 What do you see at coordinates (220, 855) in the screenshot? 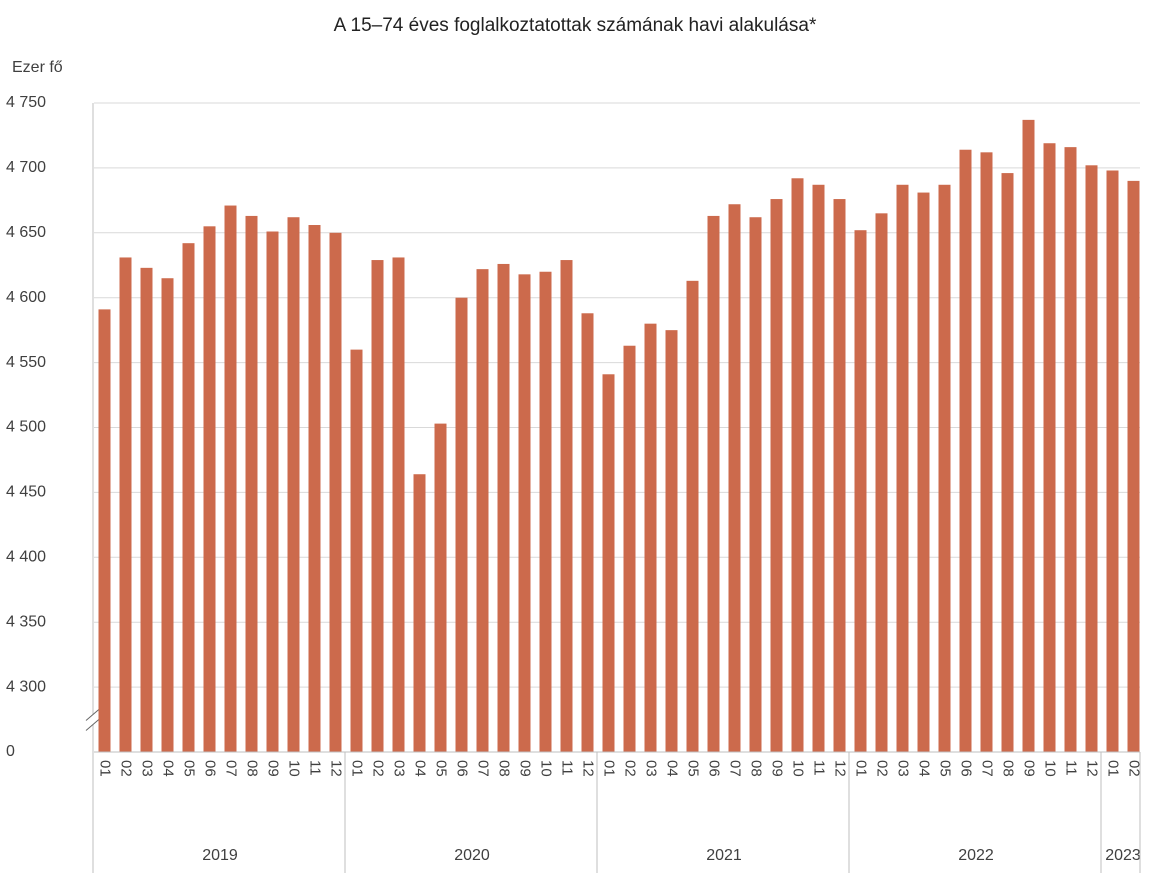
I see `group-label: 2019` at bounding box center [220, 855].